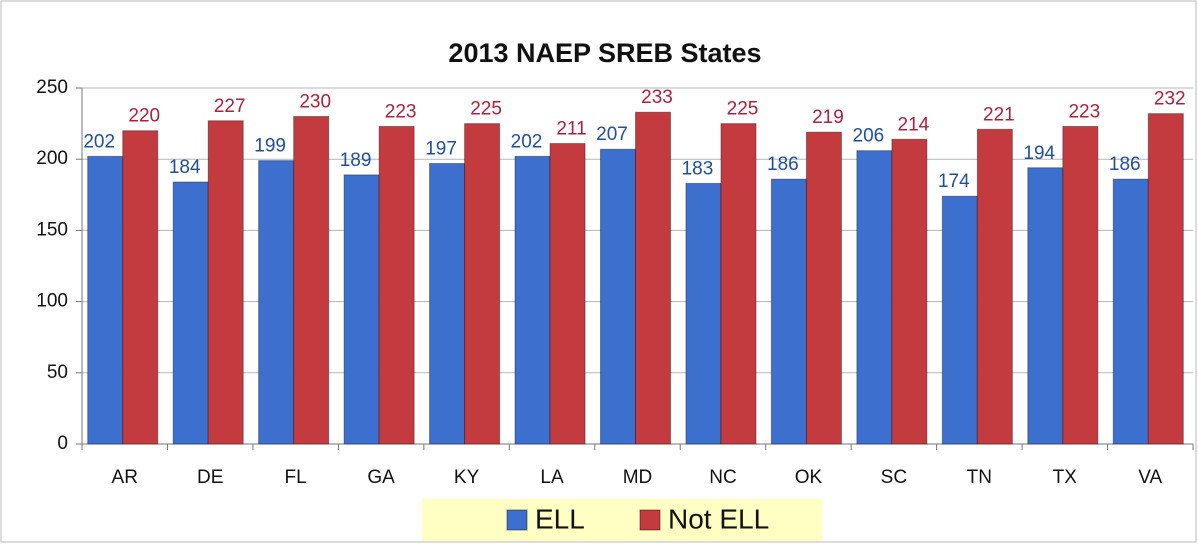  What do you see at coordinates (52, 301) in the screenshot?
I see `y-tick-label: 100` at bounding box center [52, 301].